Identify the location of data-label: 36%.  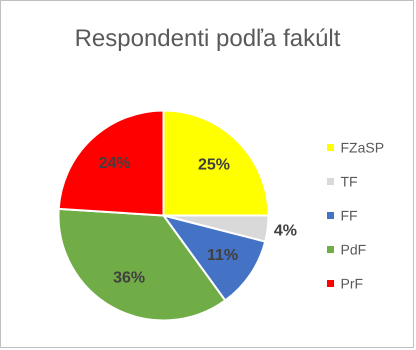
(129, 278).